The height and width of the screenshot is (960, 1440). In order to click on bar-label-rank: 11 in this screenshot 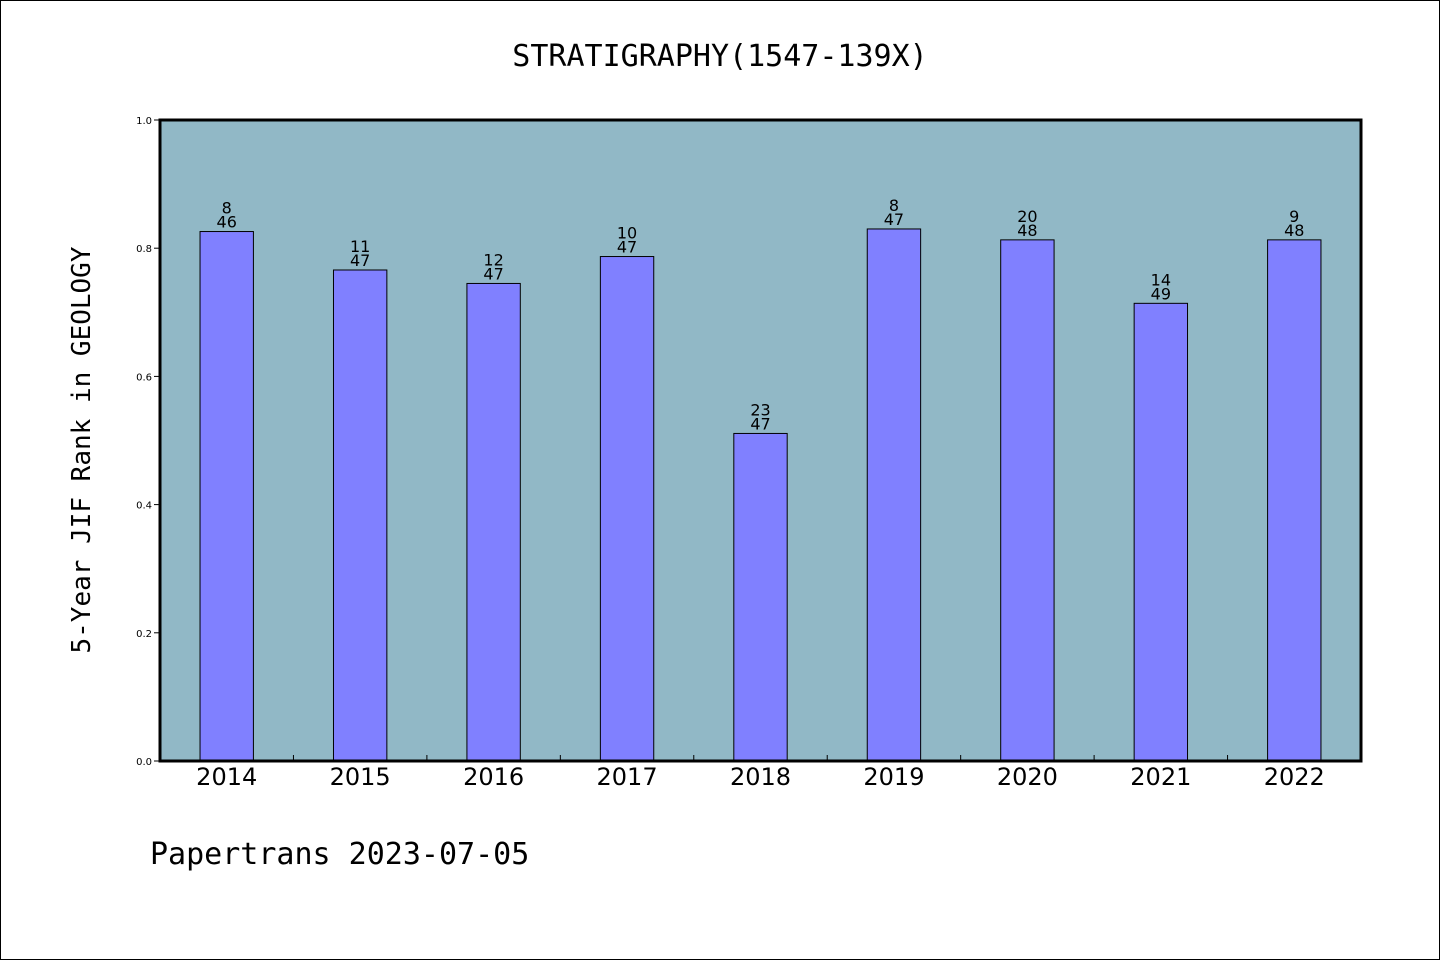, I will do `click(360, 246)`.